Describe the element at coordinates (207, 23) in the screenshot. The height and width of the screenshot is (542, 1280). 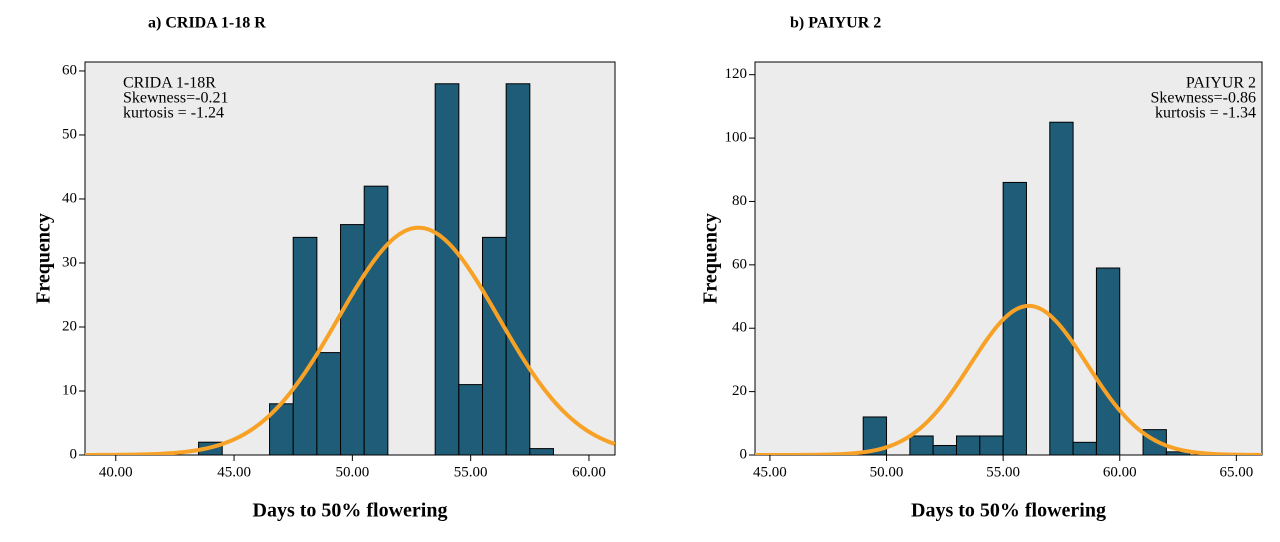
I see `subtitle: a) CRIDA 1-18 R` at that location.